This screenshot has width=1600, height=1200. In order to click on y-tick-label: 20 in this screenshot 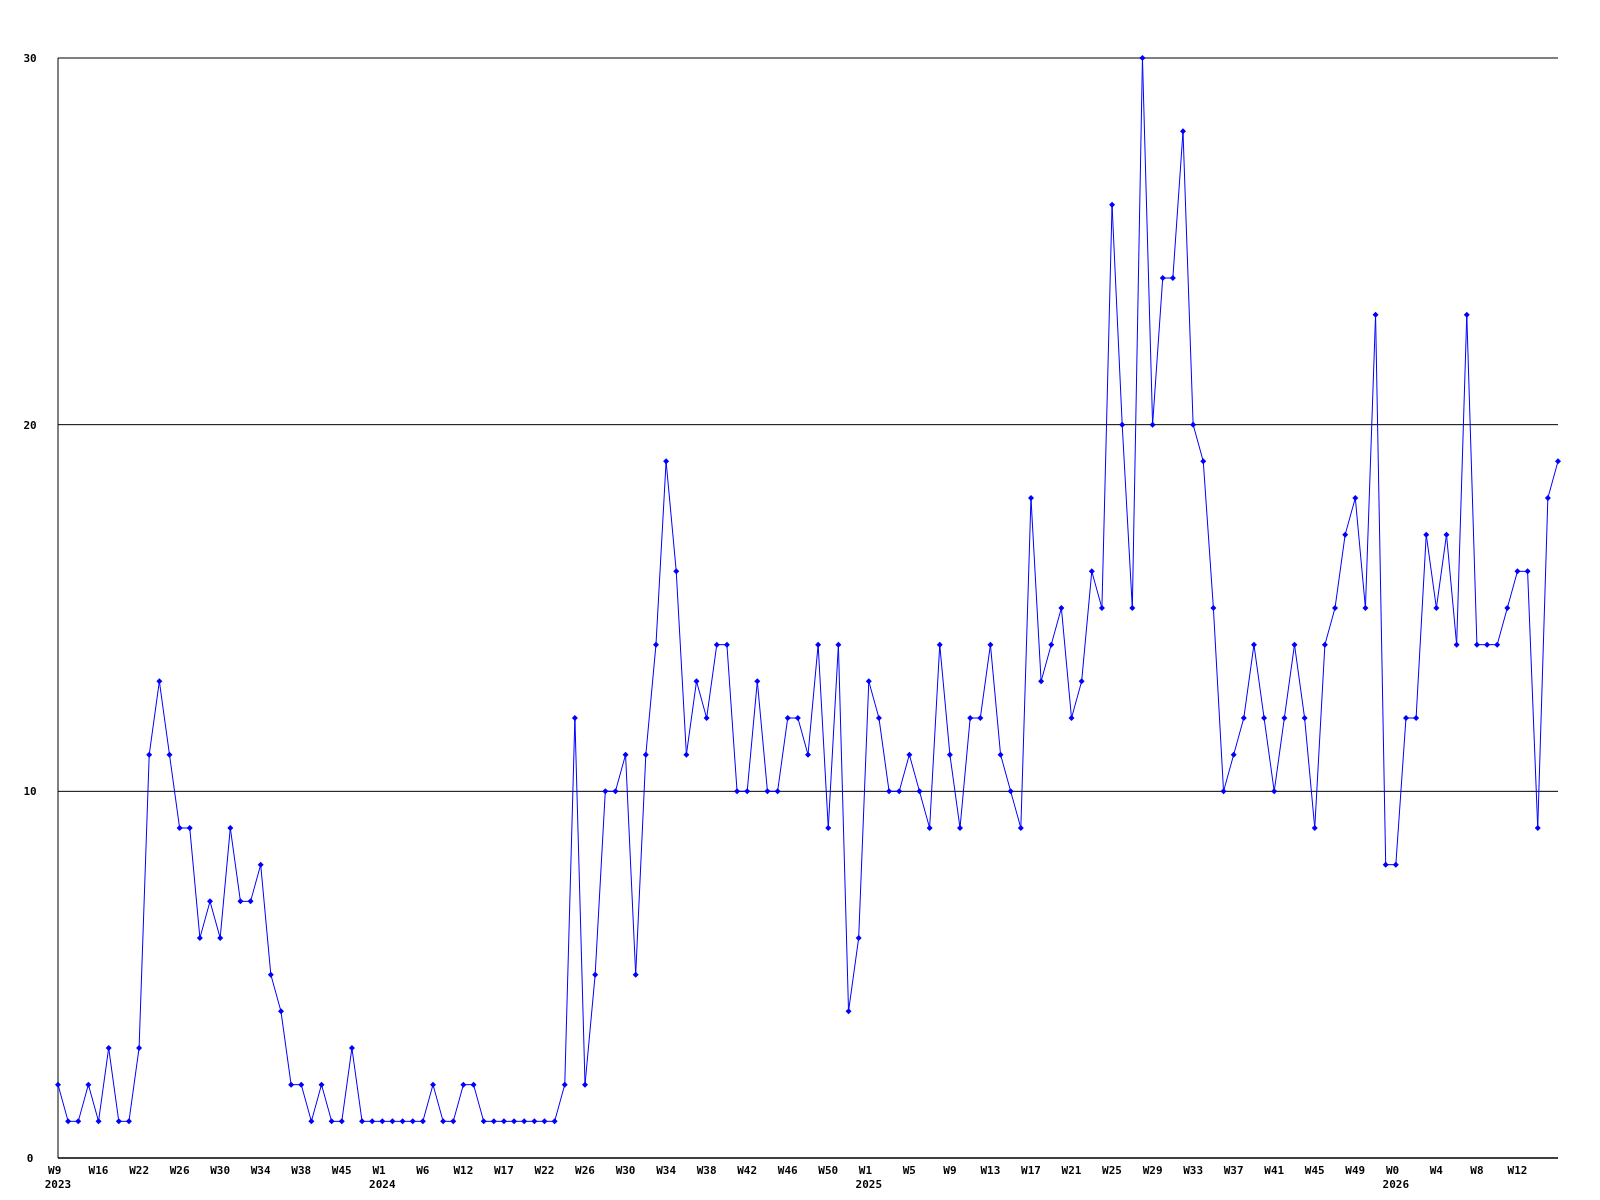, I will do `click(30, 425)`.